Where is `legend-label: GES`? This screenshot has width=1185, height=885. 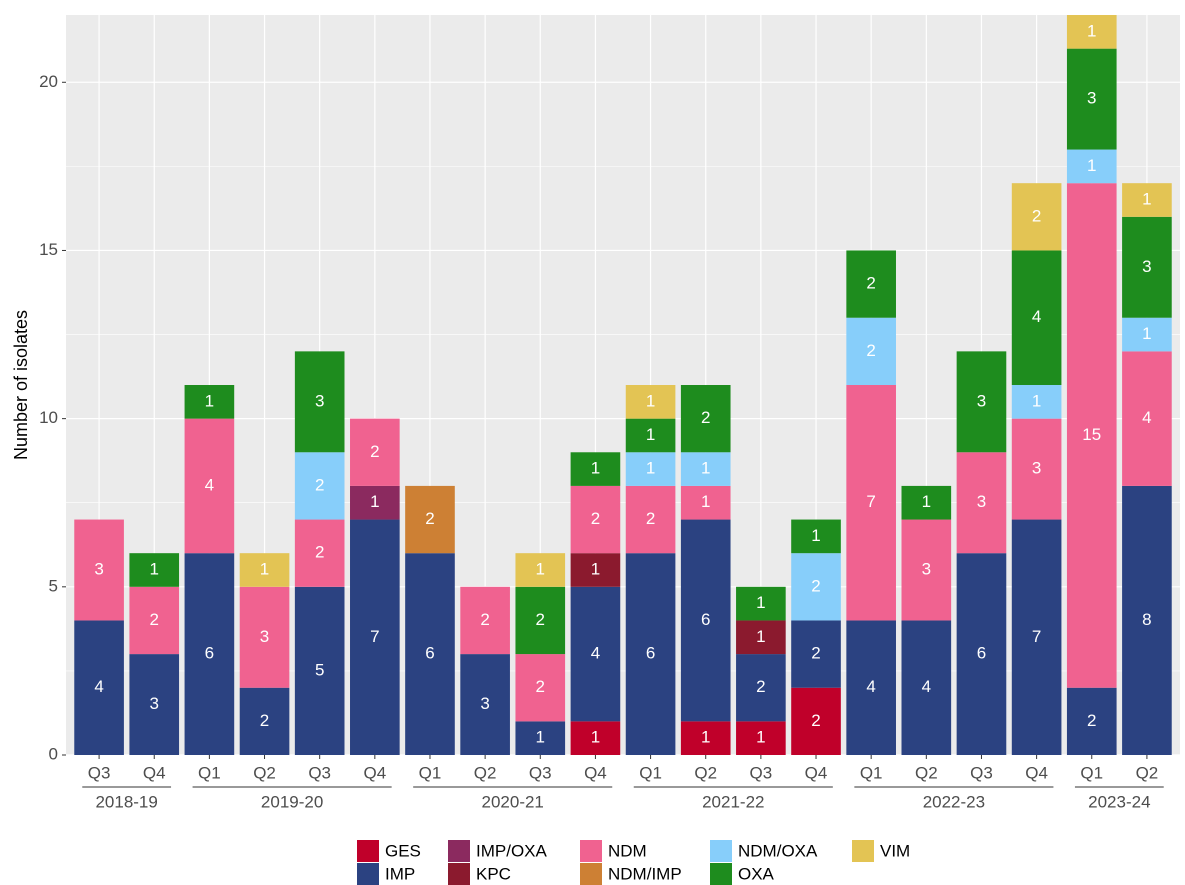 legend-label: GES is located at coordinates (403, 850).